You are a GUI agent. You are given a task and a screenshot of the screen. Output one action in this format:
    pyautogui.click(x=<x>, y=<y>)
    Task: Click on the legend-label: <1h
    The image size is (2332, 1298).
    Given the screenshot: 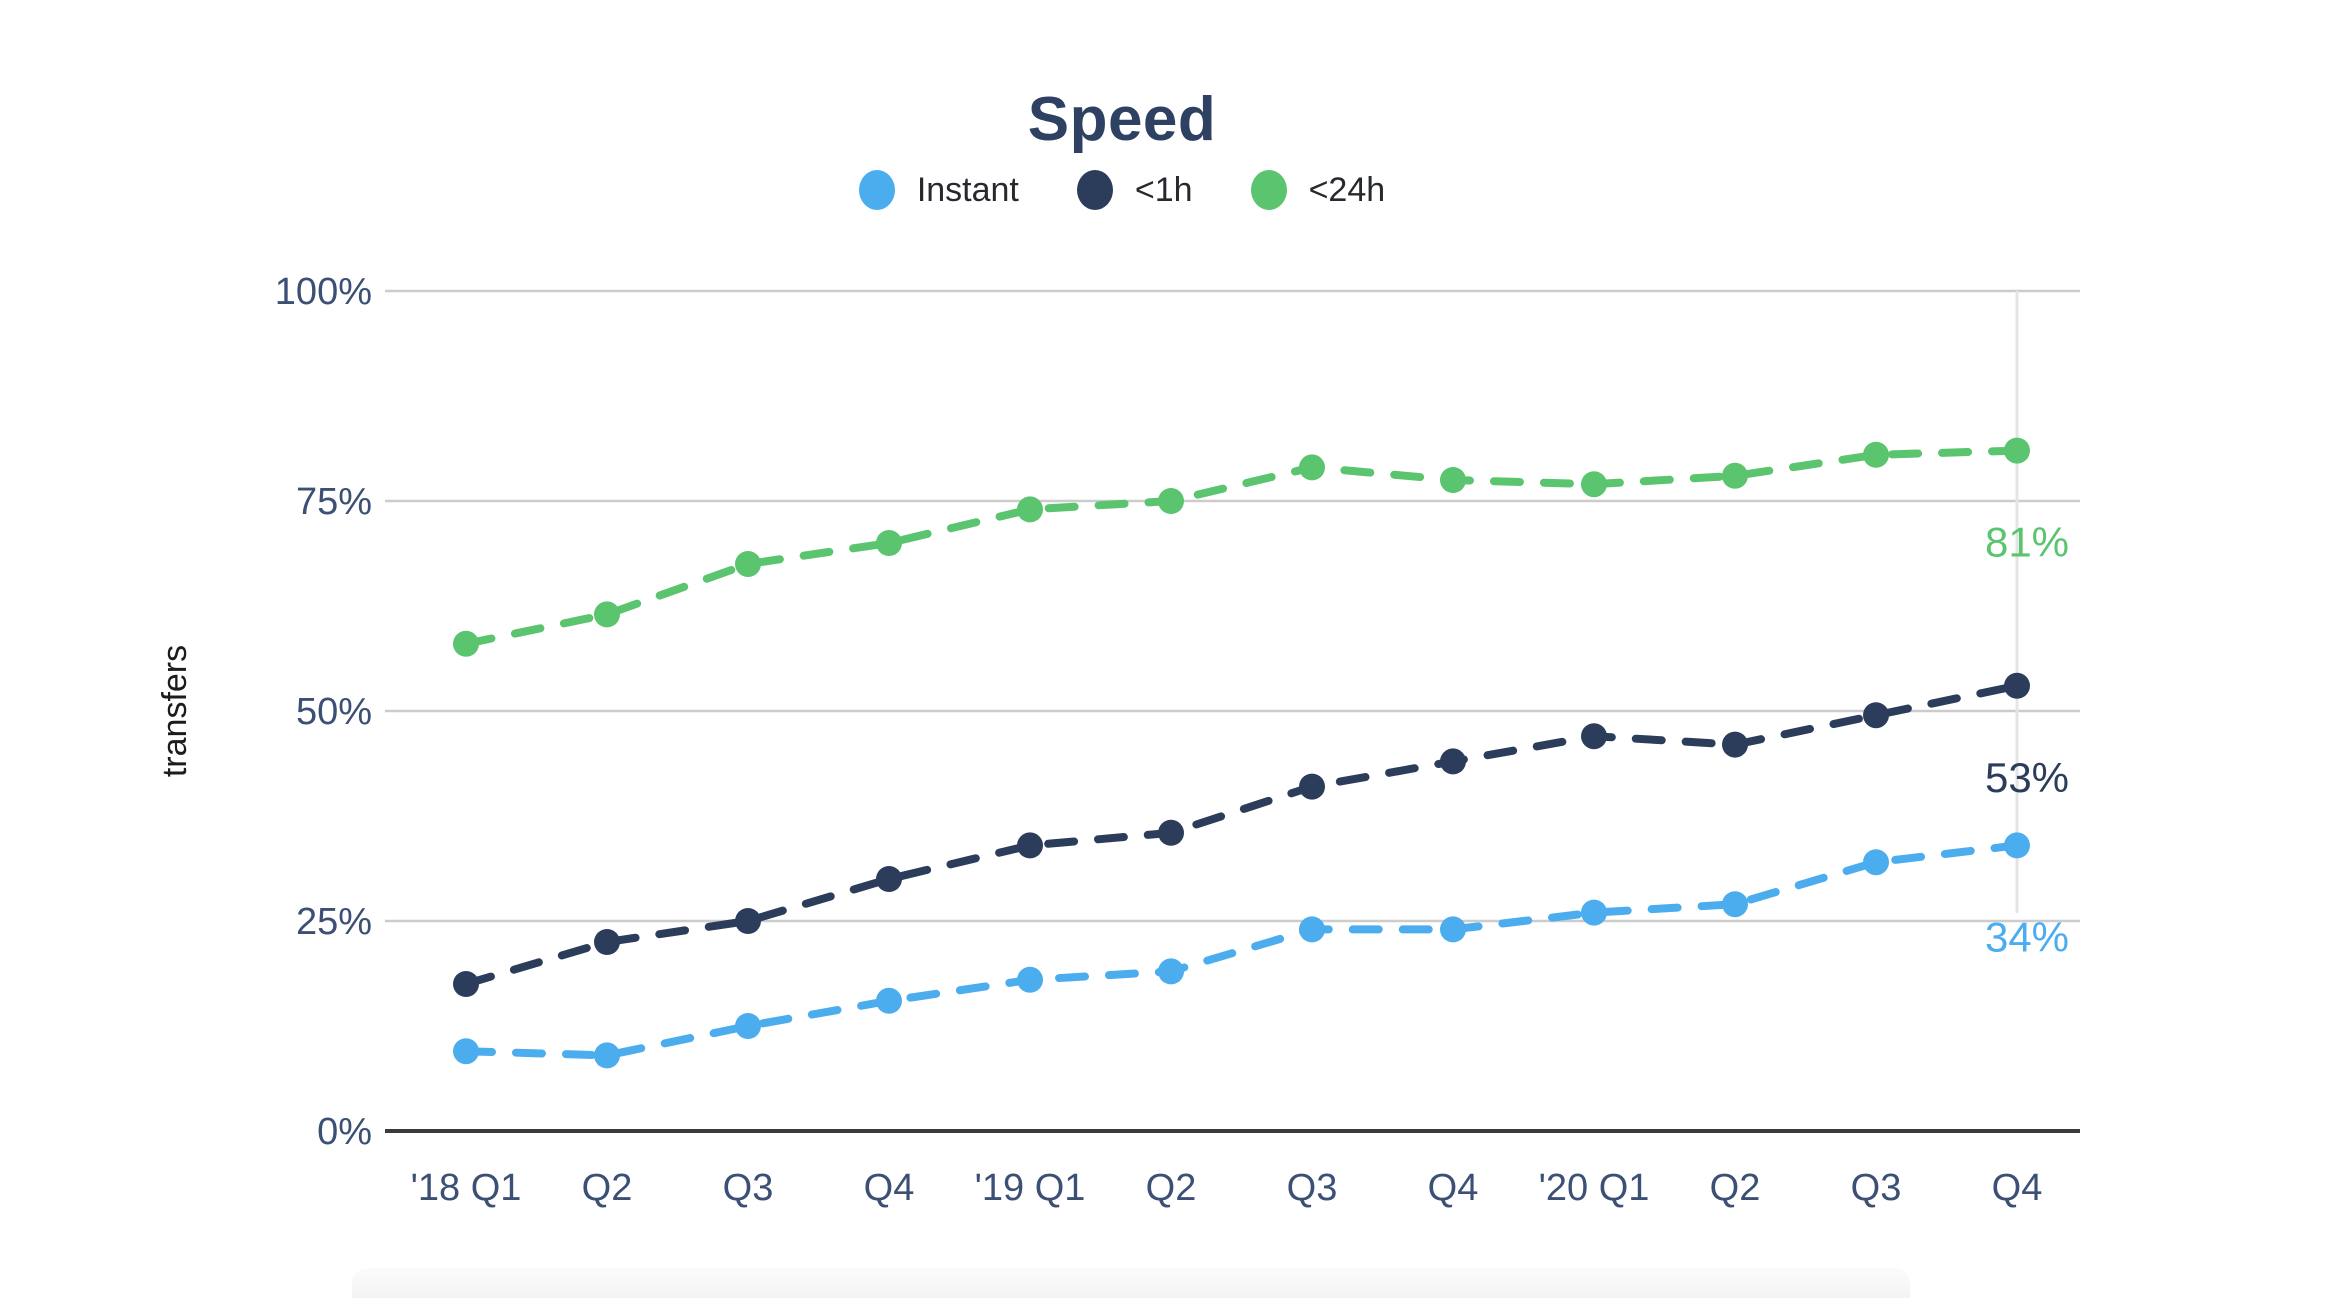 What is the action you would take?
    pyautogui.click(x=1163, y=189)
    